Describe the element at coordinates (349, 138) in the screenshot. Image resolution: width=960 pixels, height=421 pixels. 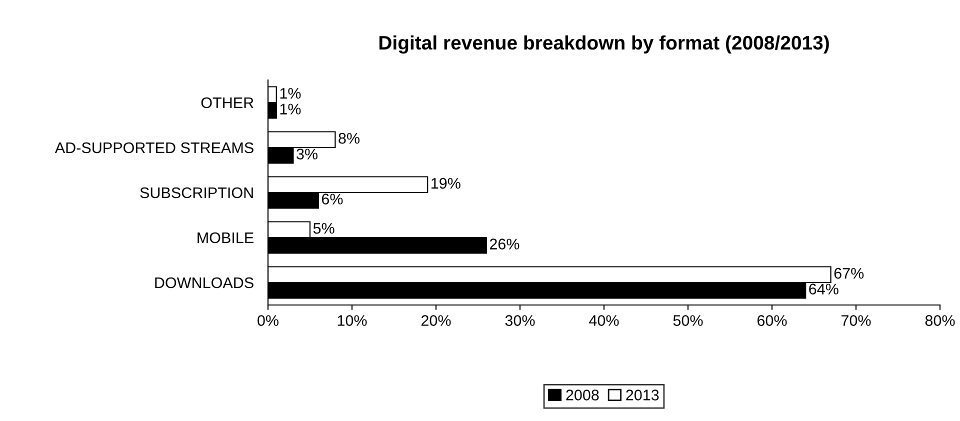
I see `data-label: 8%` at that location.